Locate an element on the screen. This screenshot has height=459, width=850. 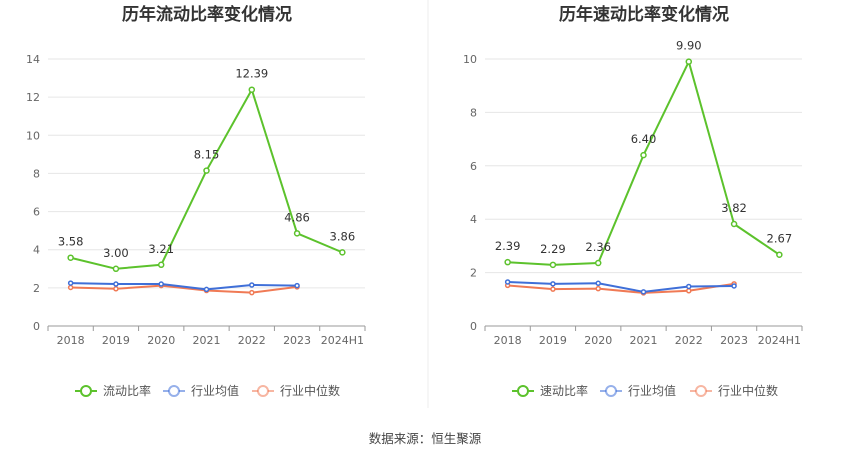
y-tick-label: 10 is located at coordinates (470, 59).